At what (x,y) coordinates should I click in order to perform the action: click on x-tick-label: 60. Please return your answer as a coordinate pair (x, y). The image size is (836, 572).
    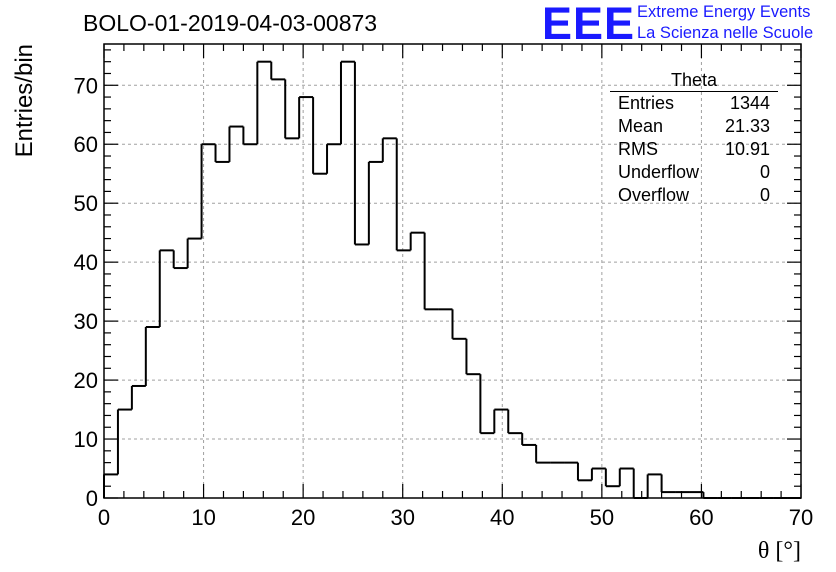
    Looking at the image, I should click on (701, 517).